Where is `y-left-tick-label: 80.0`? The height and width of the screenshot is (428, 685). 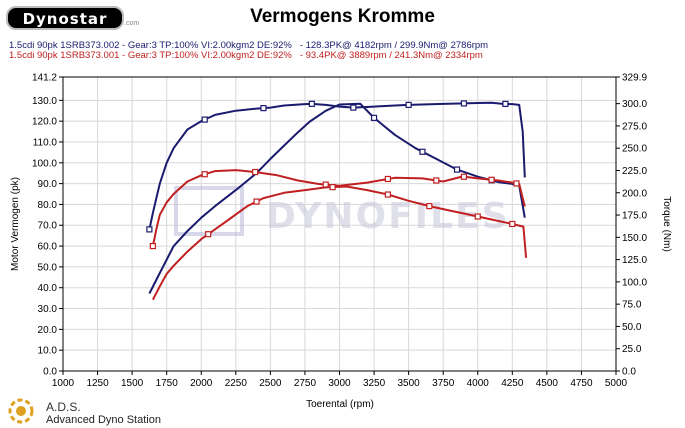
y-left-tick-label: 80.0 is located at coordinates (48, 205).